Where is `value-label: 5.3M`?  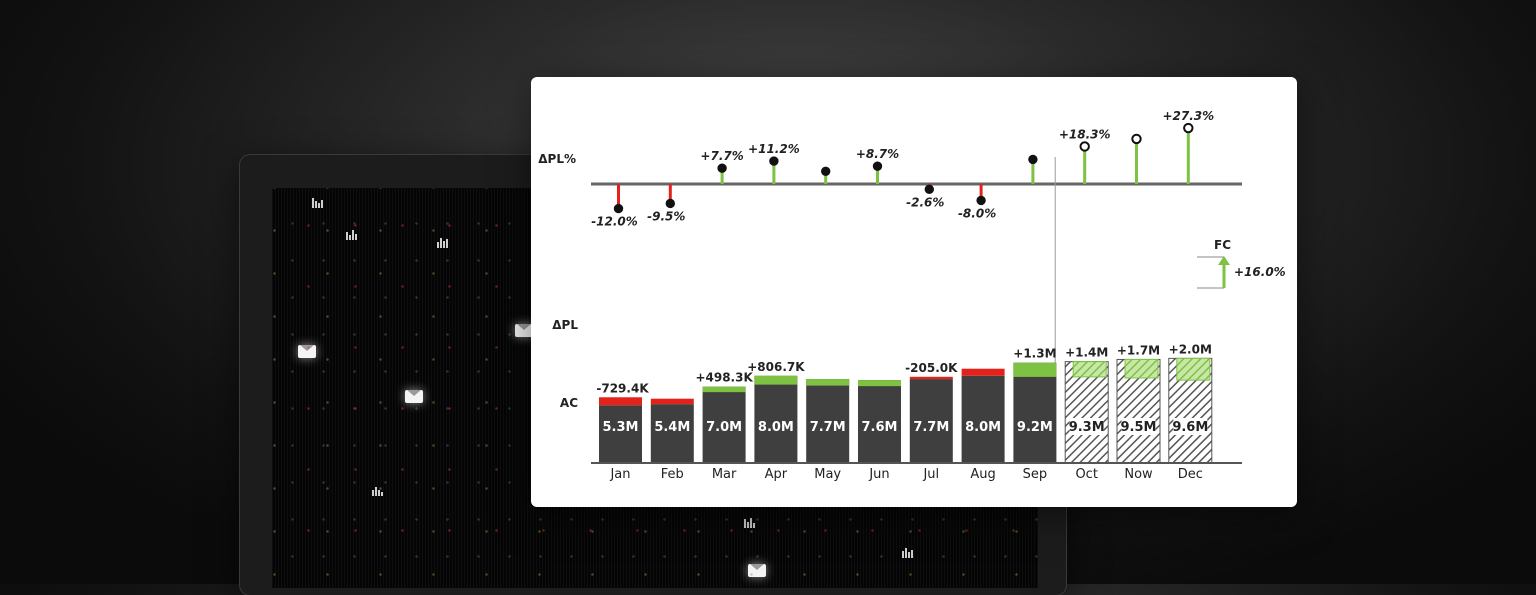
value-label: 5.3M is located at coordinates (621, 427).